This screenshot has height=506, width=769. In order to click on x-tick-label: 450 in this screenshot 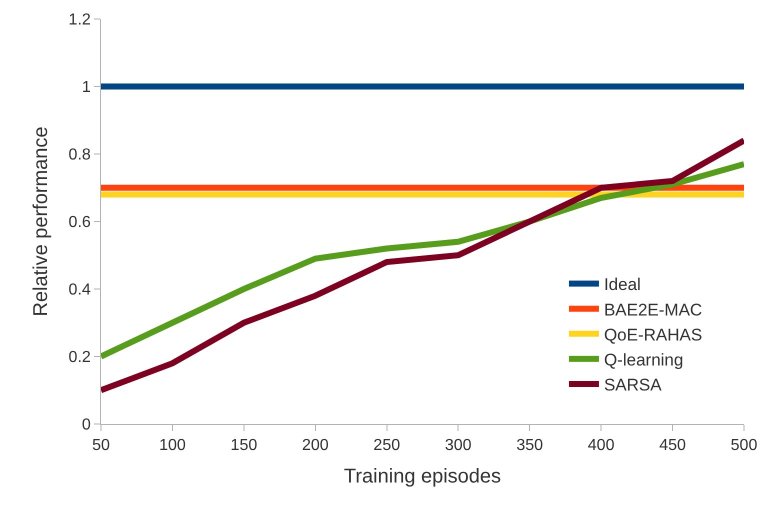, I will do `click(672, 445)`.